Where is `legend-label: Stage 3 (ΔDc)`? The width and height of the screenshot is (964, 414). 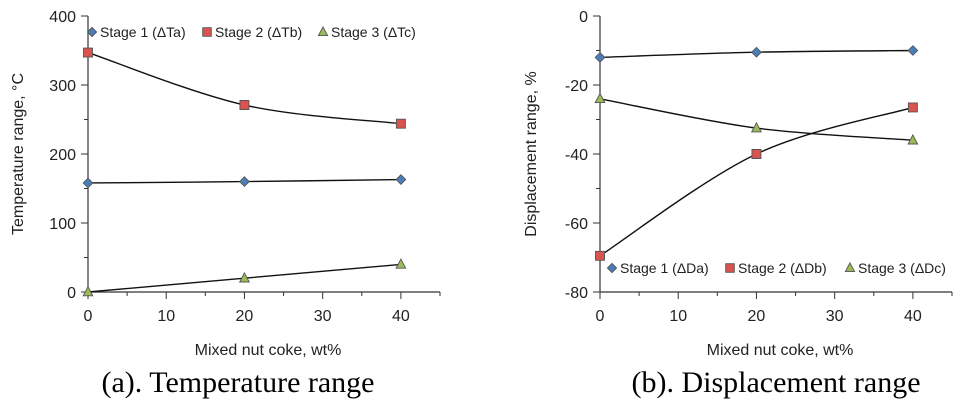
legend-label: Stage 3 (ΔDc) is located at coordinates (902, 268).